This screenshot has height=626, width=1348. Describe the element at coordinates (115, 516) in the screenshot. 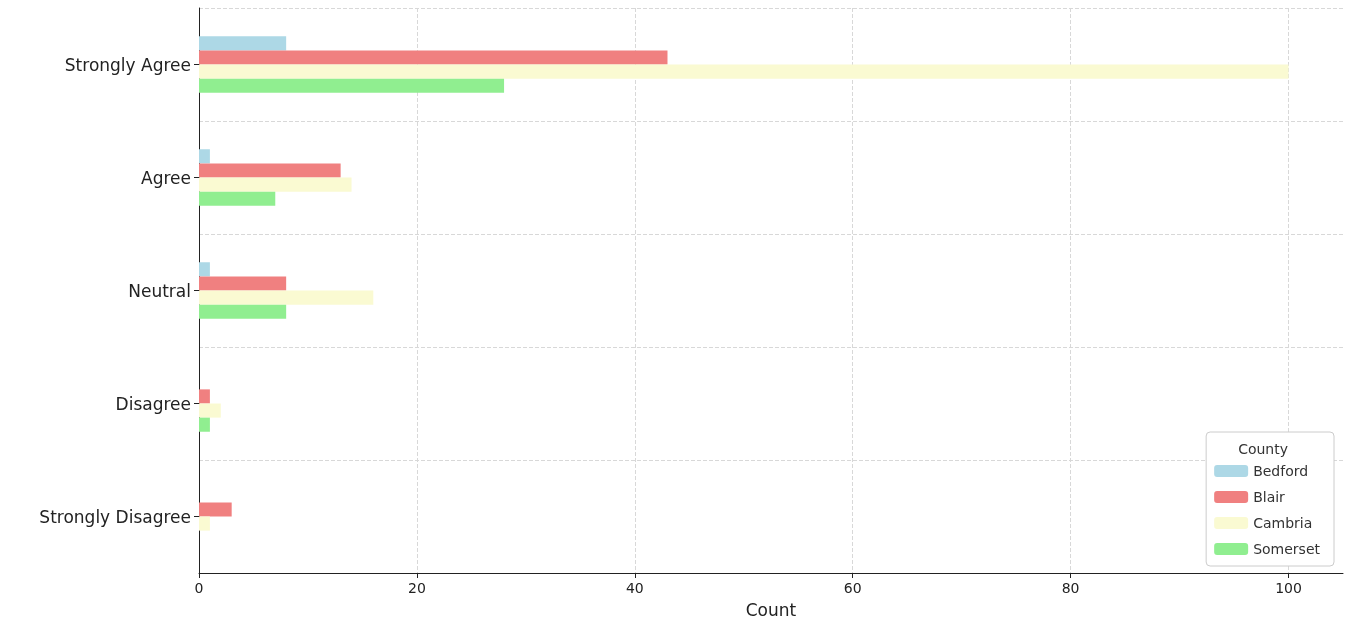

I see `y-tick-label: Strongly Disagree` at that location.